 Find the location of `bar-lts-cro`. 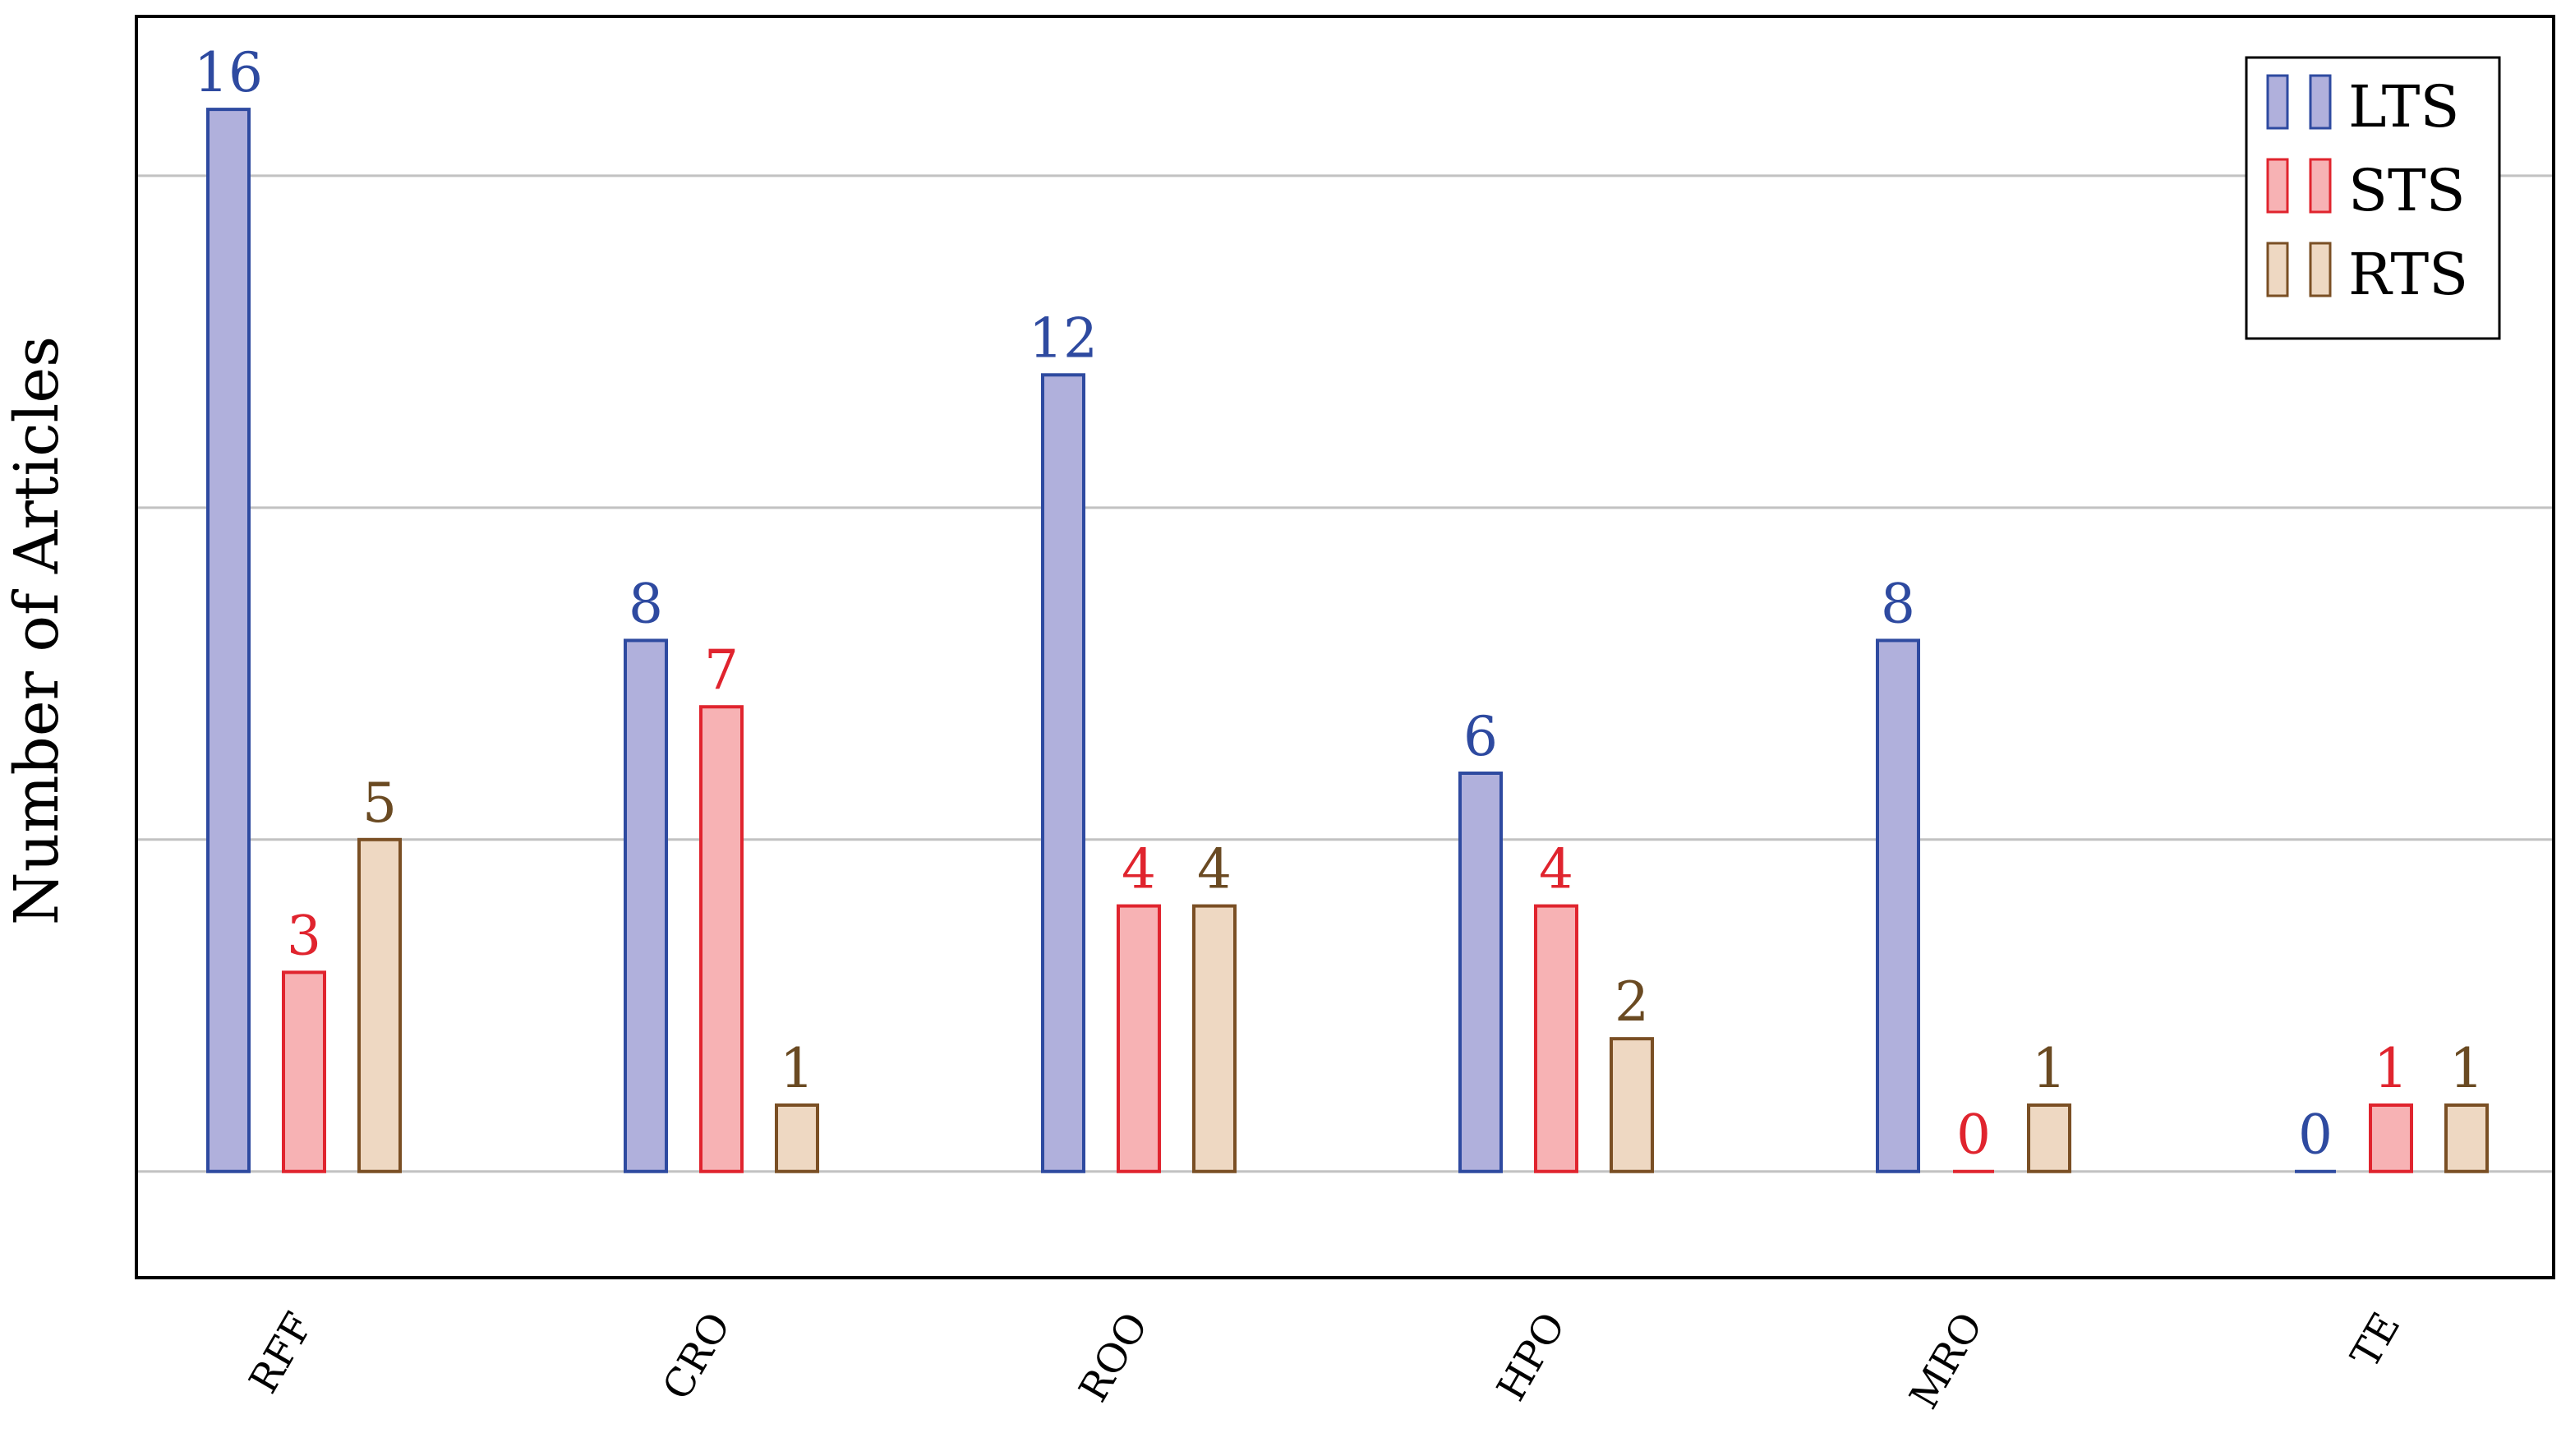

bar-lts-cro is located at coordinates (646, 905).